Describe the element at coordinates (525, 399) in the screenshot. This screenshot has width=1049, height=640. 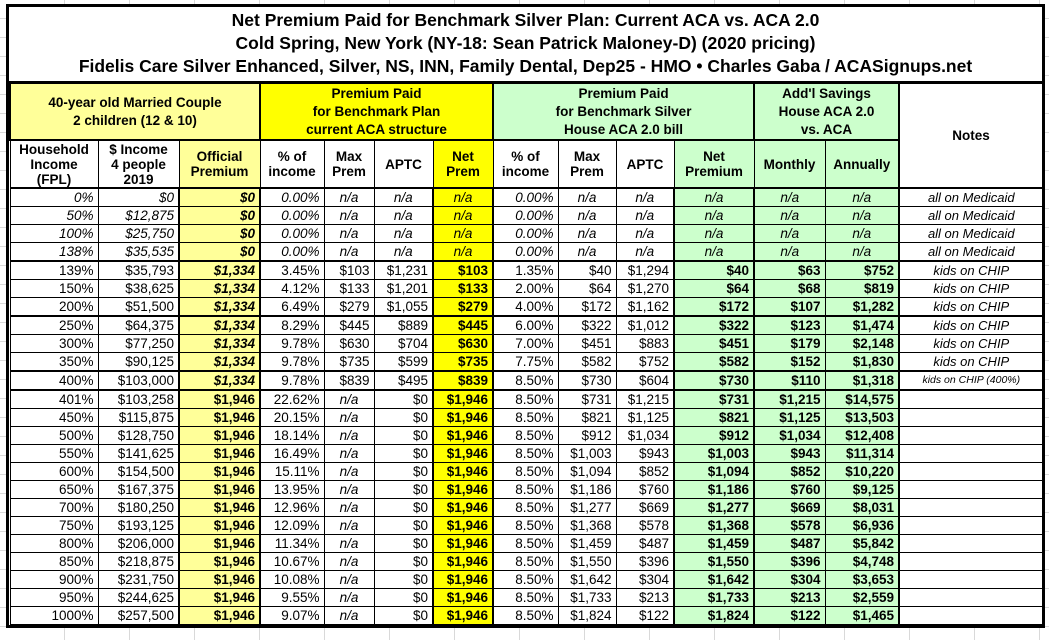
I see `cell-401%-aca2-pct-income: 8.50%` at that location.